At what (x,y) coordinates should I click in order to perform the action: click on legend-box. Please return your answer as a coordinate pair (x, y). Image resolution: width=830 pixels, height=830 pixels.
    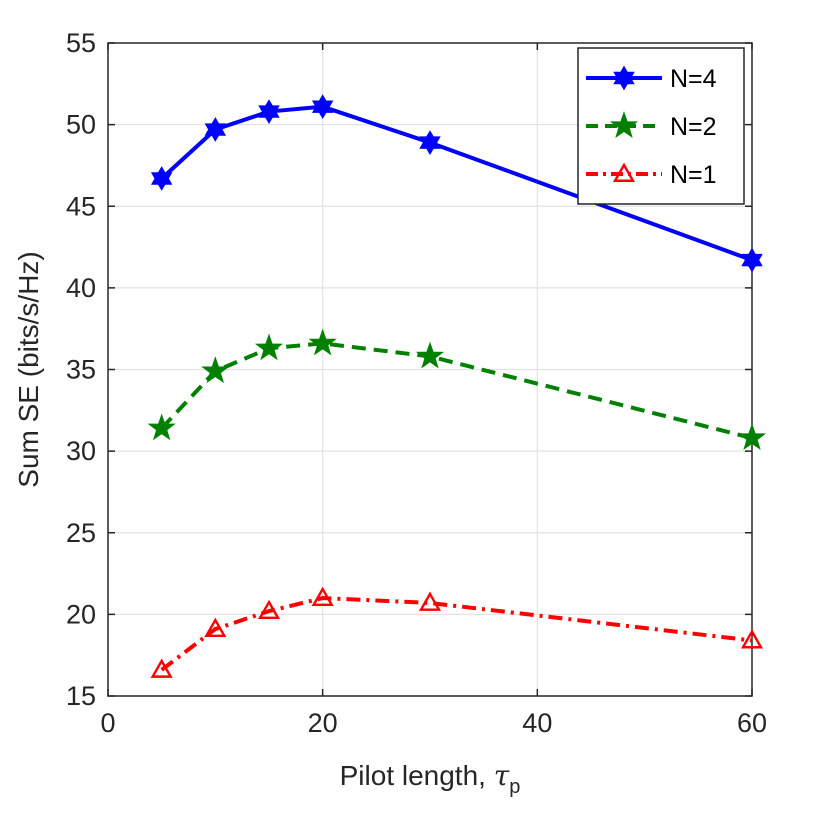
    Looking at the image, I should click on (661, 126).